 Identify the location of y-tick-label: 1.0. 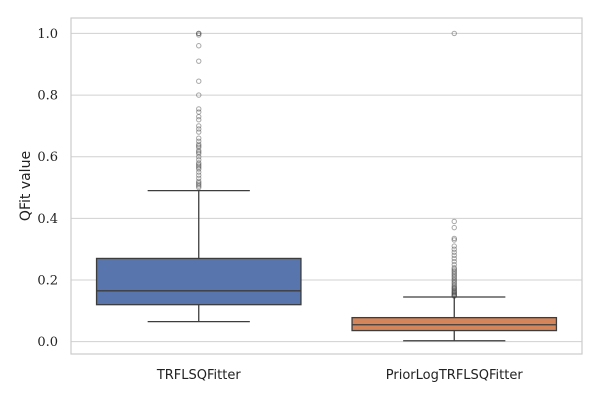
(47, 34).